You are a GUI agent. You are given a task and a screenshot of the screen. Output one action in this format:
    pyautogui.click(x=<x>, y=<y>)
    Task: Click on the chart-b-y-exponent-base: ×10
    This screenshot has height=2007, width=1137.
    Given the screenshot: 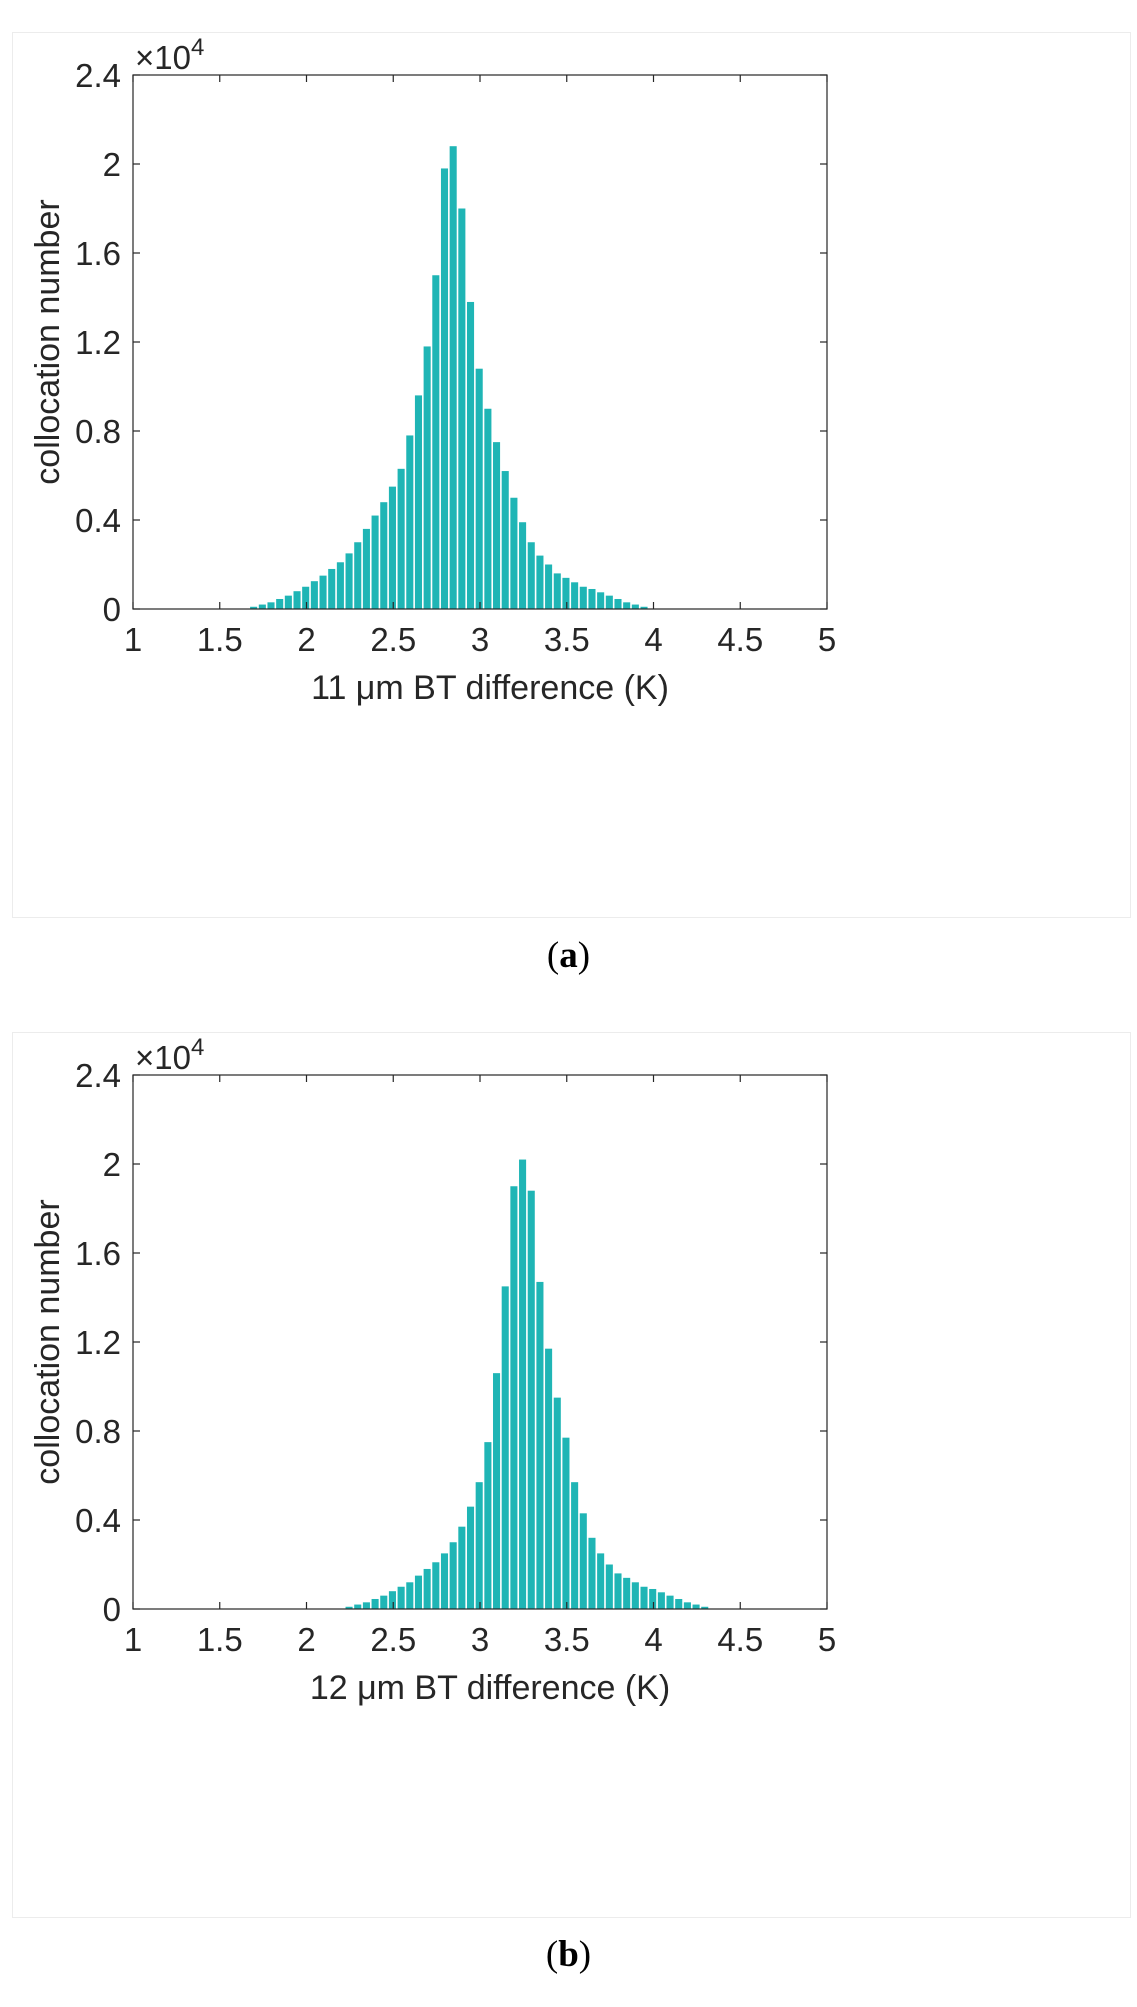 What is the action you would take?
    pyautogui.click(x=163, y=1057)
    